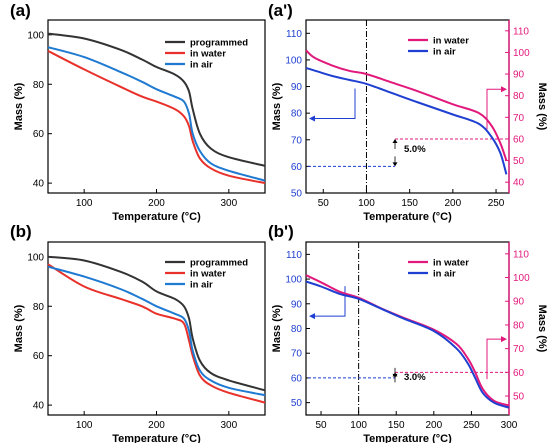  What do you see at coordinates (519, 397) in the screenshot?
I see `y-right-tick-label: 50` at bounding box center [519, 397].